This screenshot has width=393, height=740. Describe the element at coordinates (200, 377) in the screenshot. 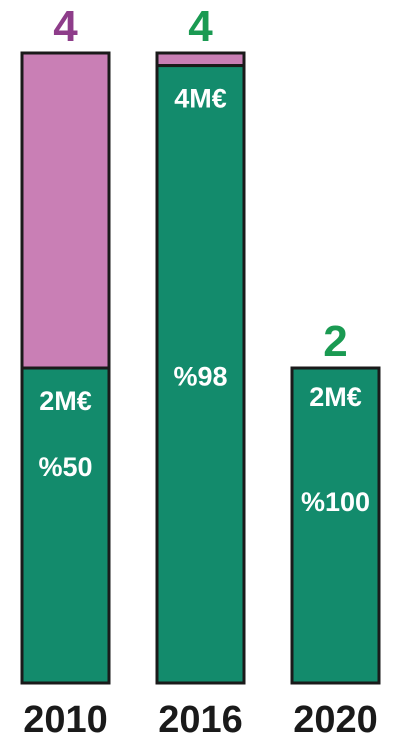

I see `bar-percent-label: %98` at that location.